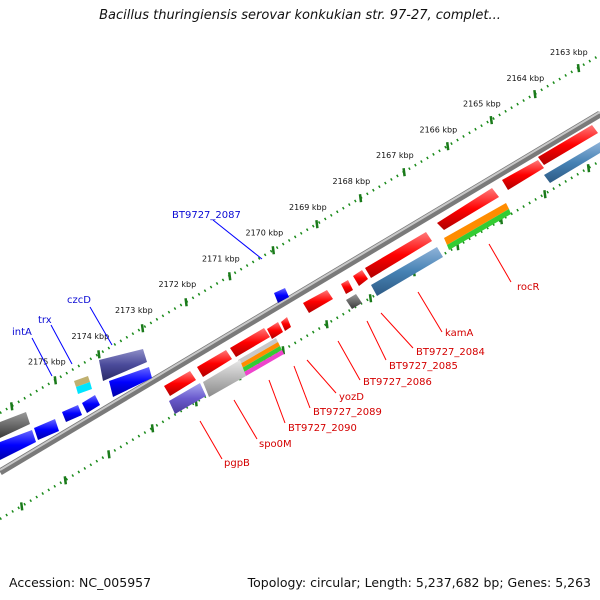 This screenshot has height=600, width=600. Describe the element at coordinates (237, 463) in the screenshot. I see `gene-label-pgpB: pgpB` at that location.